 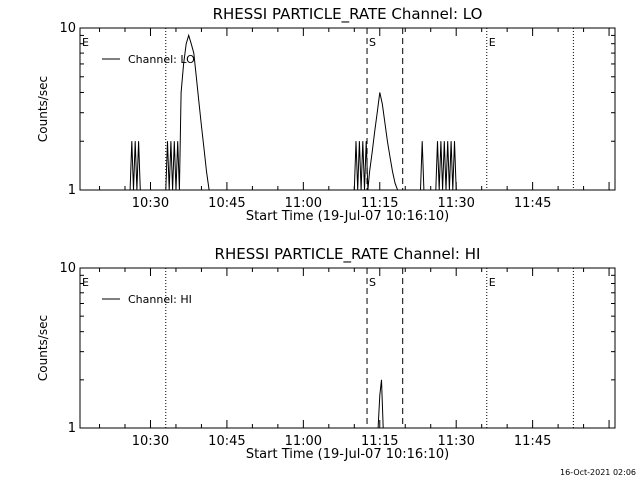 I want to click on chart-title: RHESSI PARTICLE_RATE Channel: LO, so click(x=348, y=14).